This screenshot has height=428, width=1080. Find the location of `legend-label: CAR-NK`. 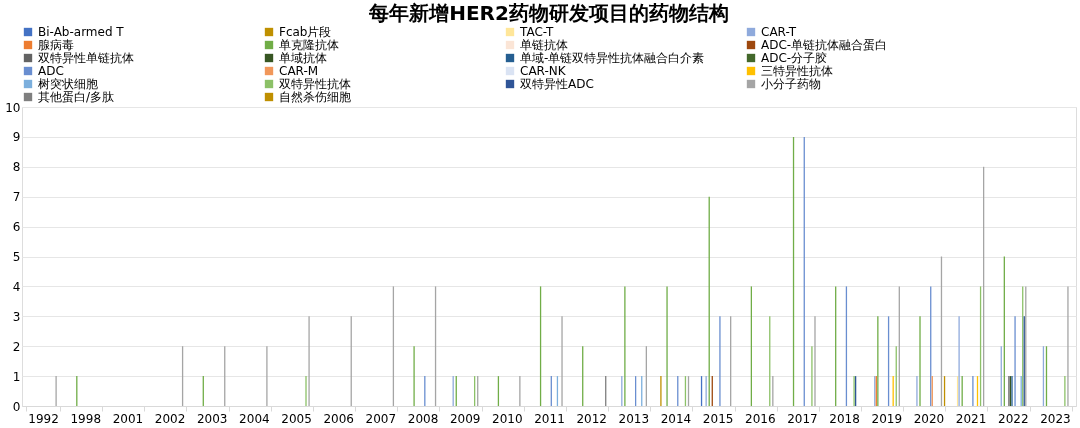

legend-label: CAR-NK is located at coordinates (543, 71).